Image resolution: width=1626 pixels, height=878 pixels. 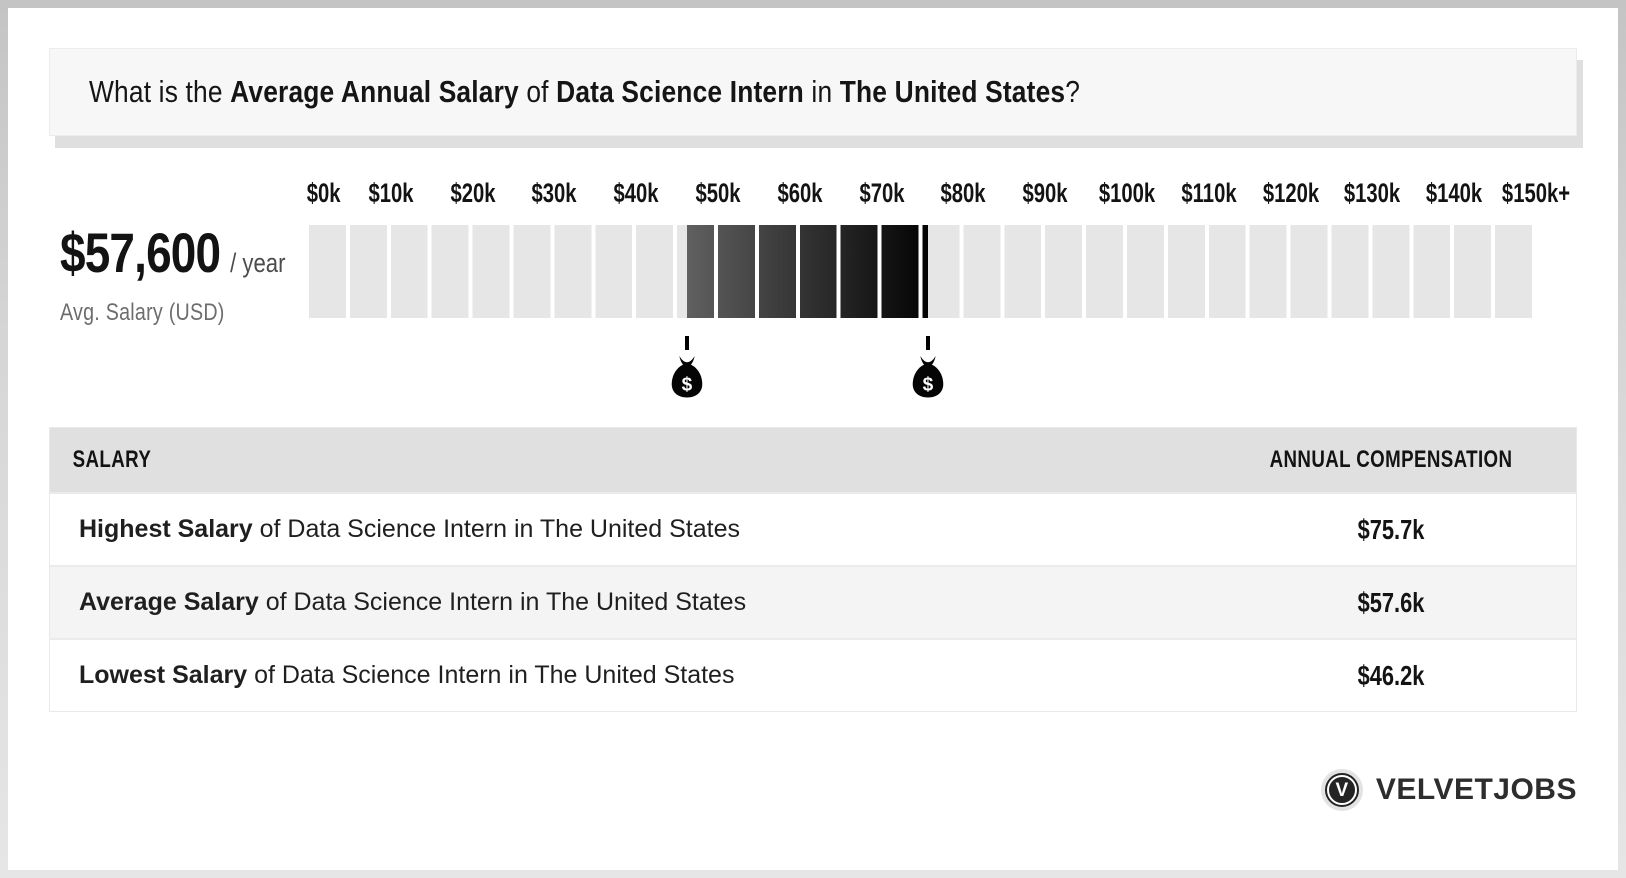 I want to click on axis-tick-label: $20k, so click(x=473, y=193).